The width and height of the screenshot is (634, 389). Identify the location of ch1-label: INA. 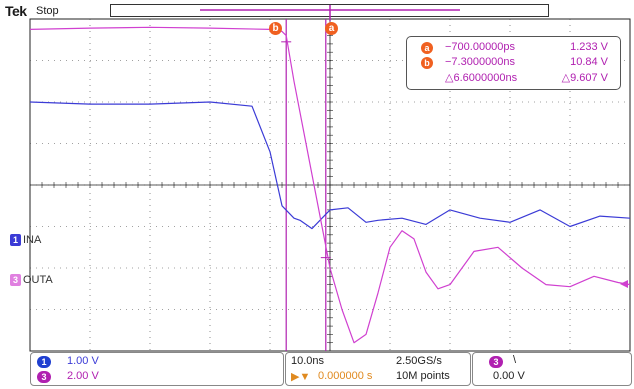
(32, 240).